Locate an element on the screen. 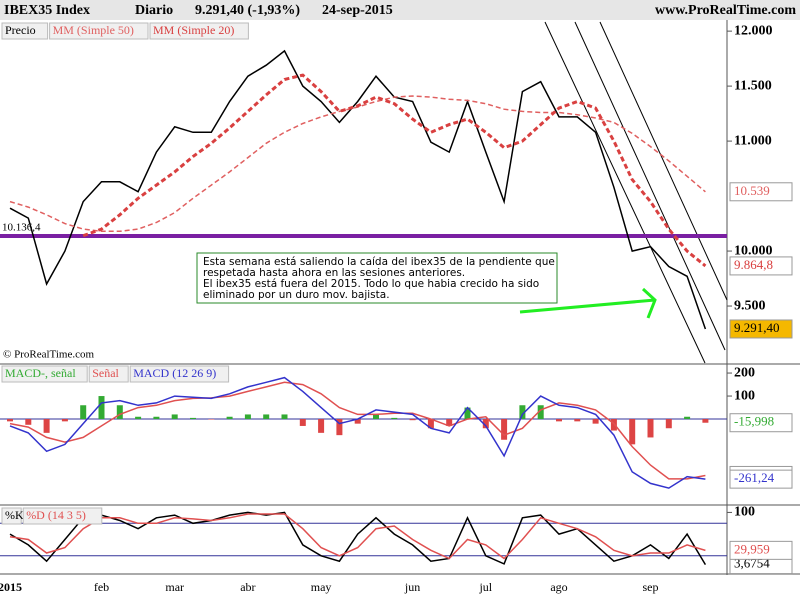 This screenshot has height=600, width=800. legend-label: MM (Simple 20) is located at coordinates (193, 30).